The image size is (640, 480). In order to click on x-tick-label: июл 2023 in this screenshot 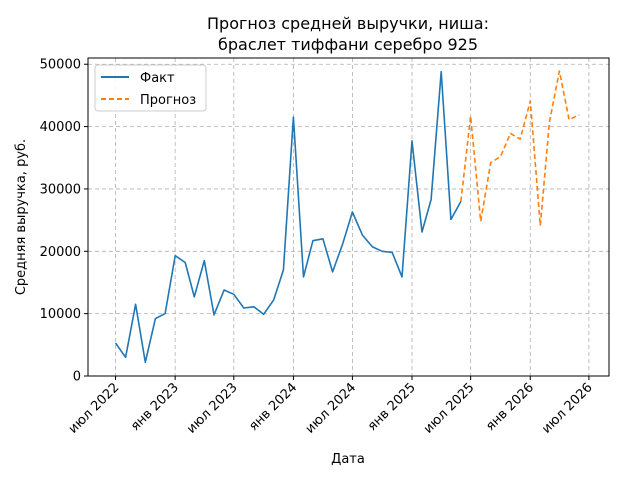, I will do `click(212, 408)`.